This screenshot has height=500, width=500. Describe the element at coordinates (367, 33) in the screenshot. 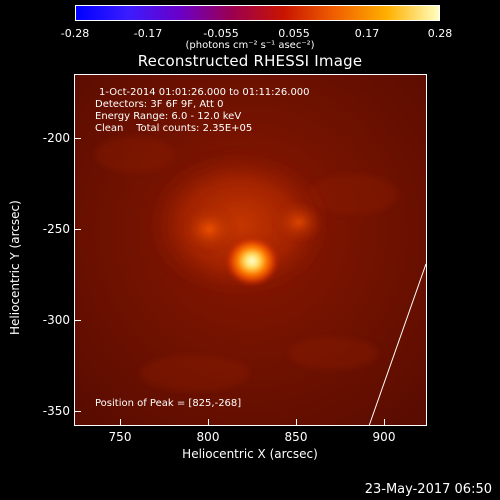

I see `colorbar-tick: 0.17` at that location.